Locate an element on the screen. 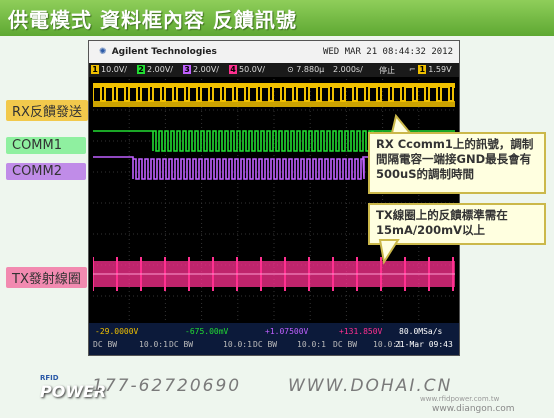  callout-tx-note: TX線圈上的反饋標準需在15mA/200mV以上 is located at coordinates (457, 224).